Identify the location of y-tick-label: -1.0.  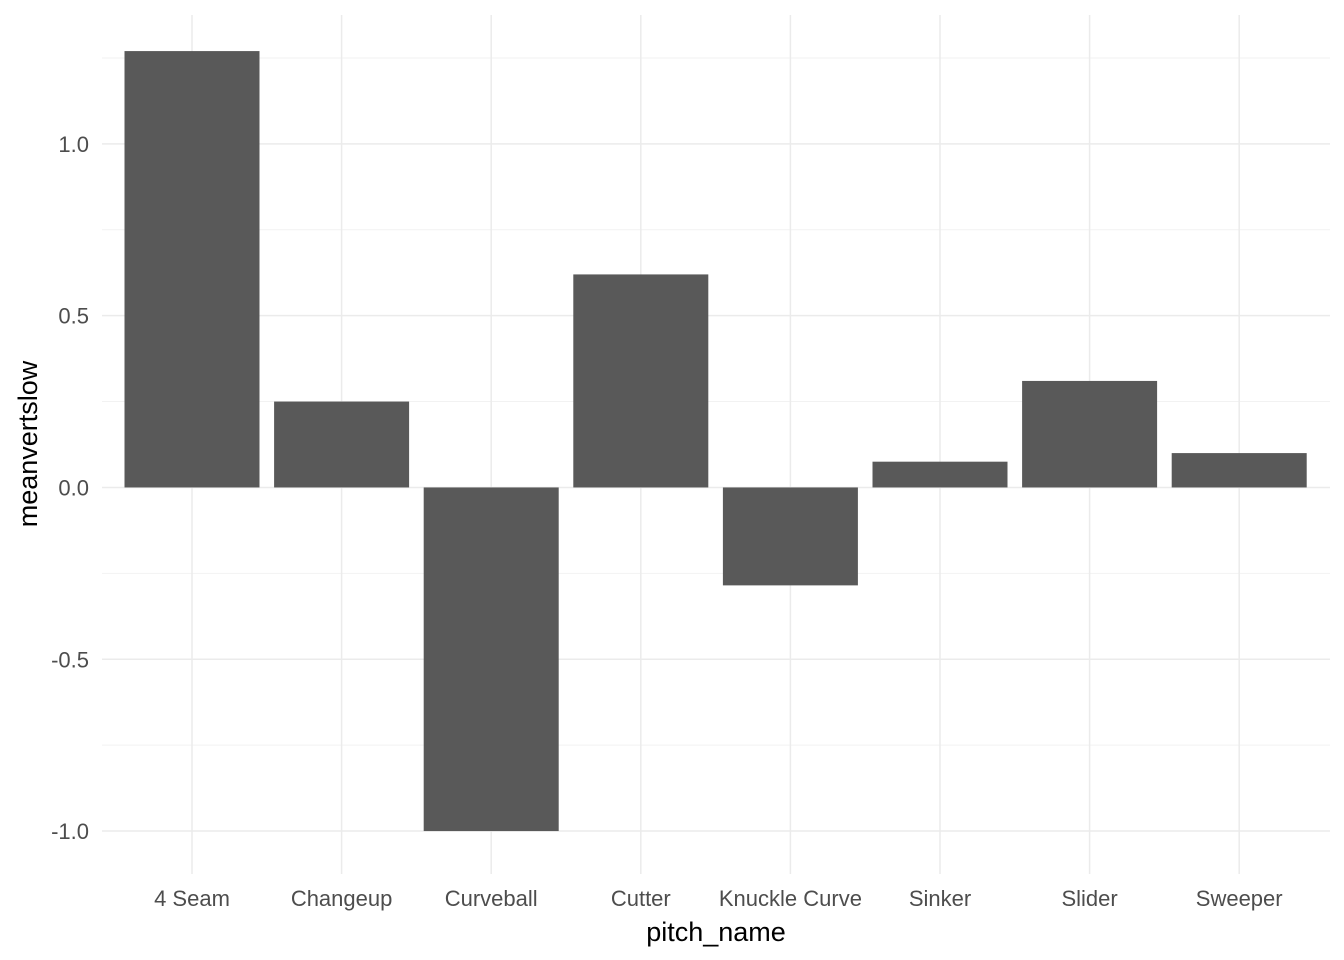
(70, 831).